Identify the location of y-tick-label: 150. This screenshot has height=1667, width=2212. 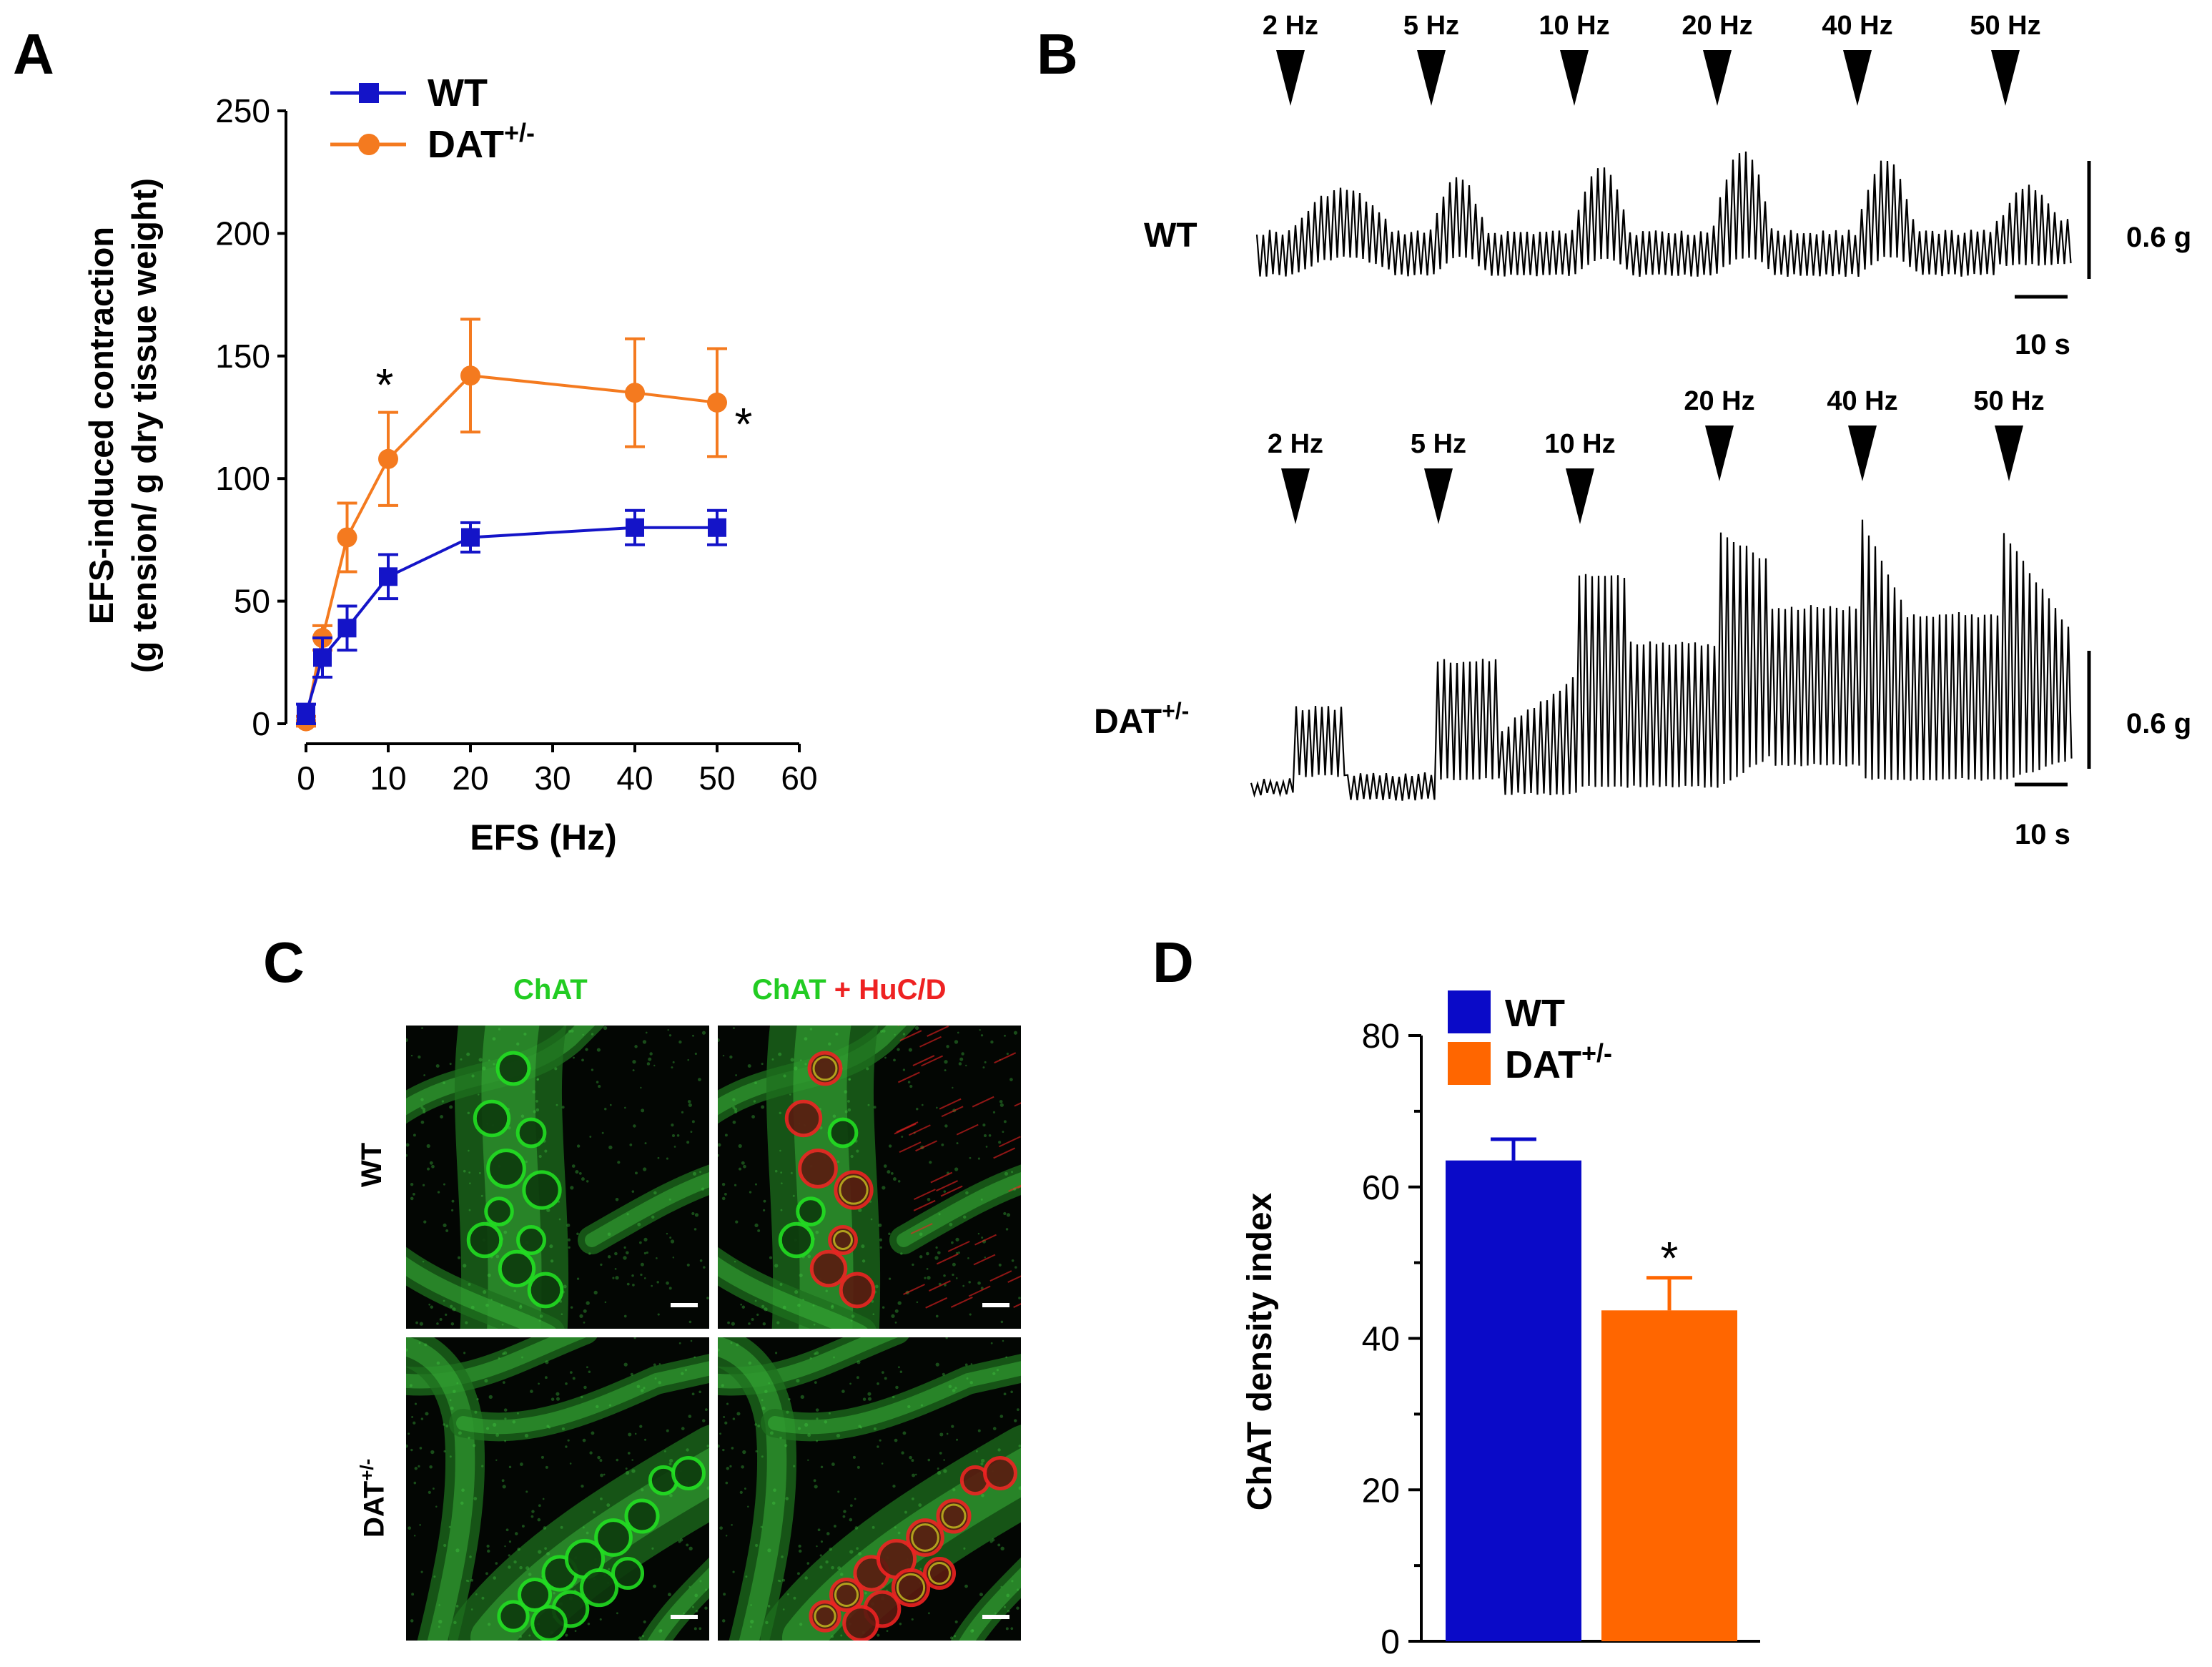
(242, 356).